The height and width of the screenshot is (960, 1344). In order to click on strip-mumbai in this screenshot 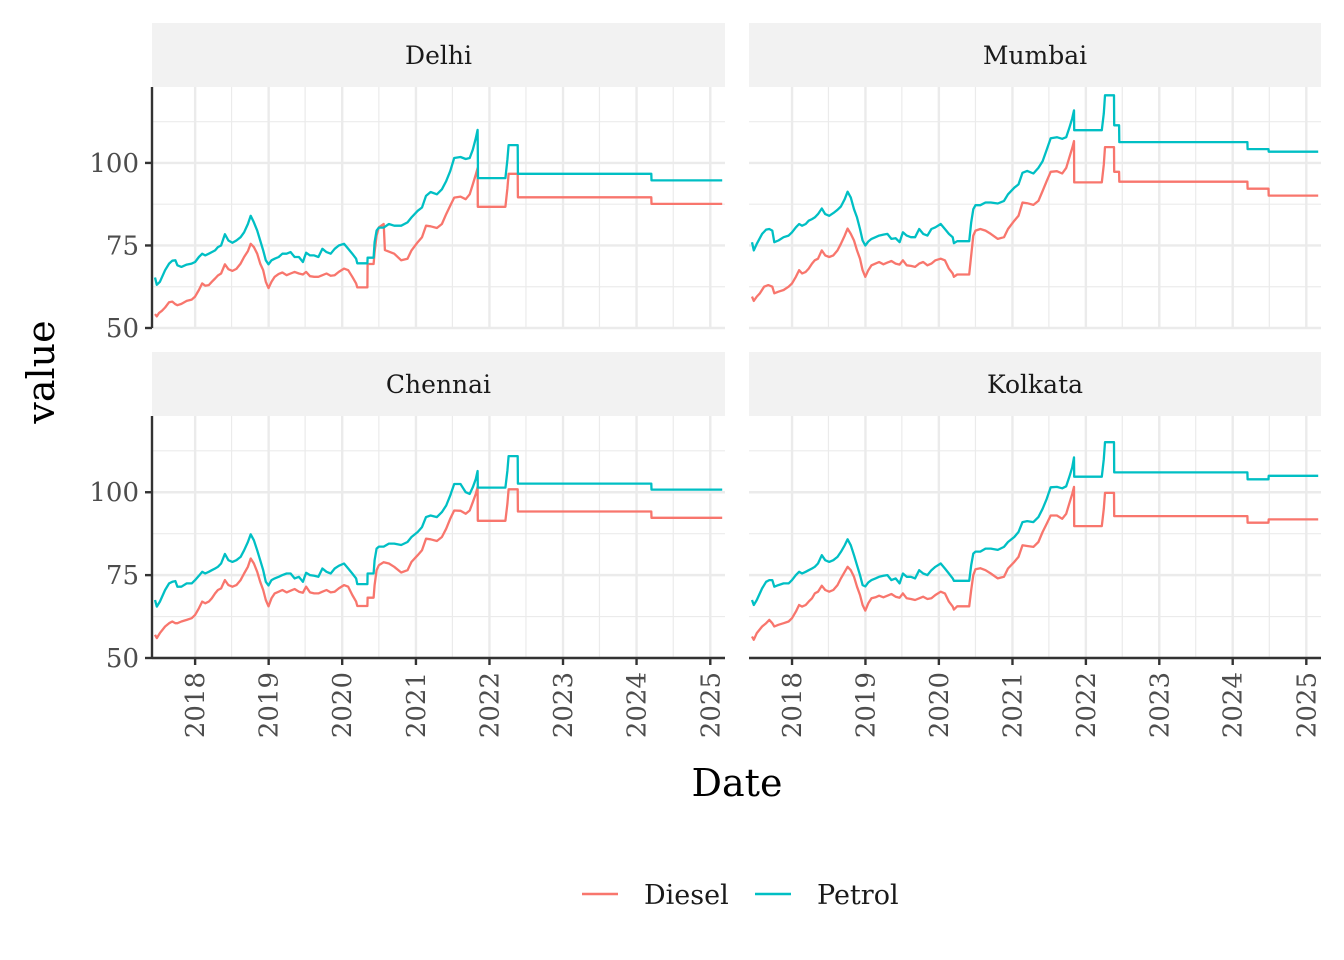, I will do `click(1035, 55)`.